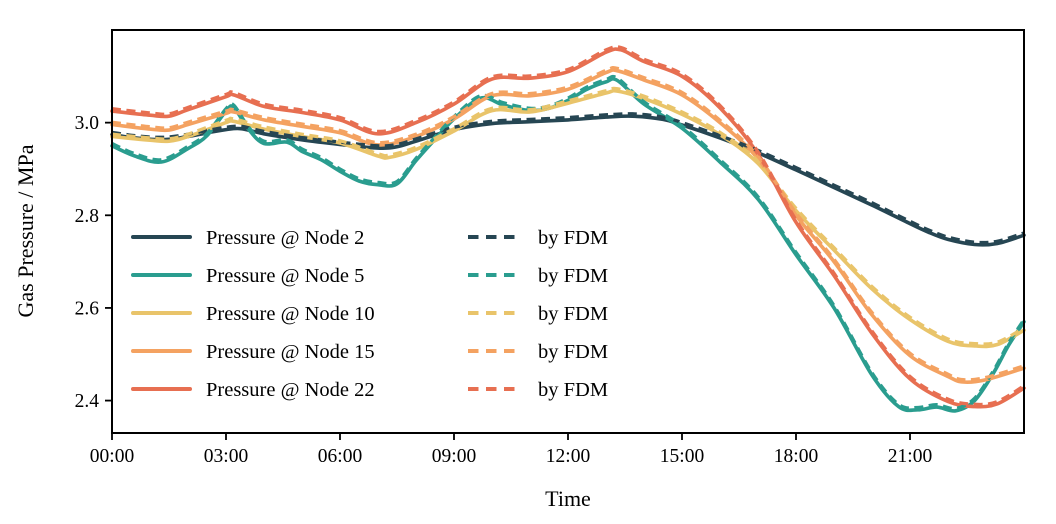 Image resolution: width=1056 pixels, height=524 pixels. Describe the element at coordinates (340, 456) in the screenshot. I see `x-tick-label: 06:00` at that location.